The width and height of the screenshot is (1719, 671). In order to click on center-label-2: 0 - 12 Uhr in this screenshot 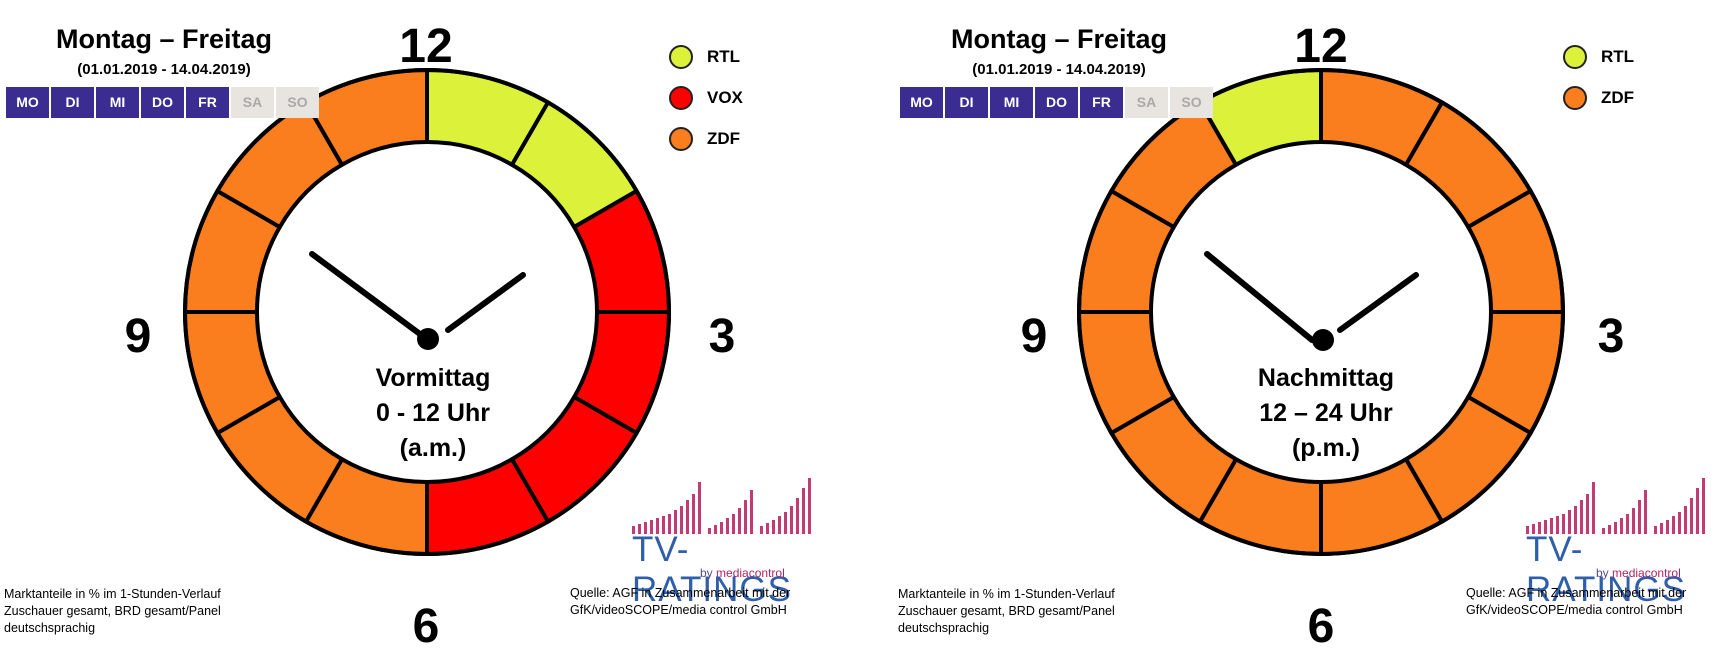, I will do `click(433, 413)`.